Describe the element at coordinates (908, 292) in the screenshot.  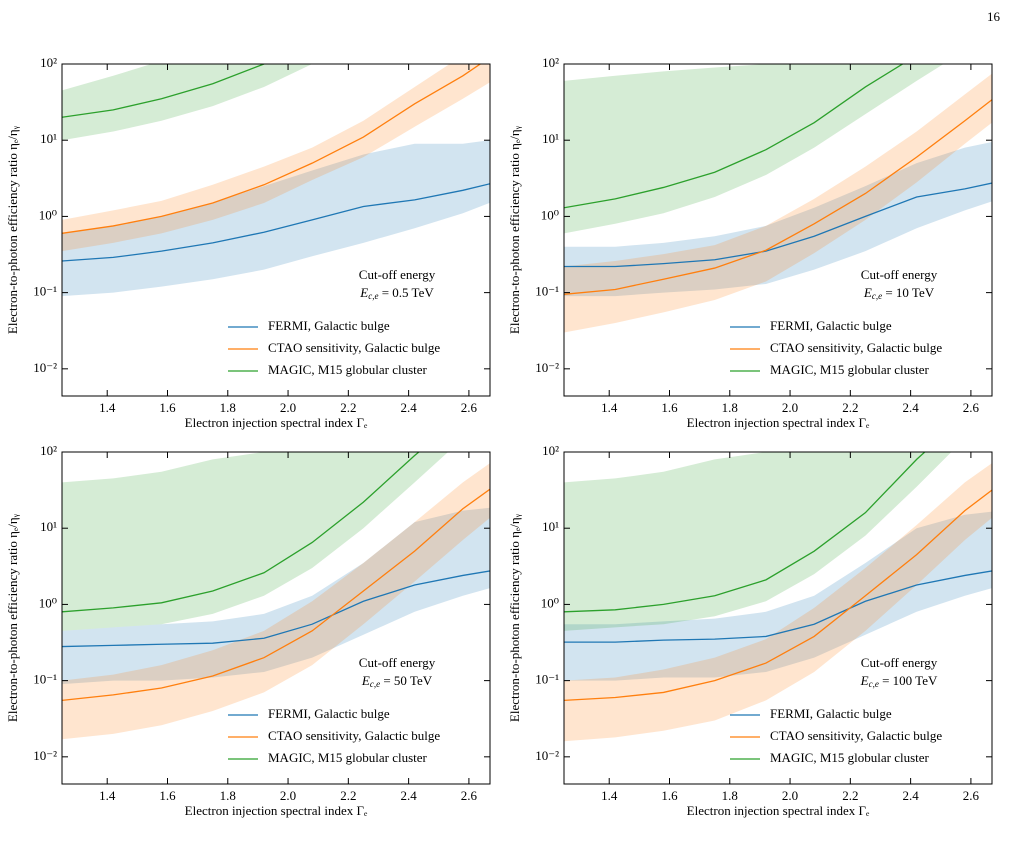
I see `energy-value: = 10 TeV` at that location.